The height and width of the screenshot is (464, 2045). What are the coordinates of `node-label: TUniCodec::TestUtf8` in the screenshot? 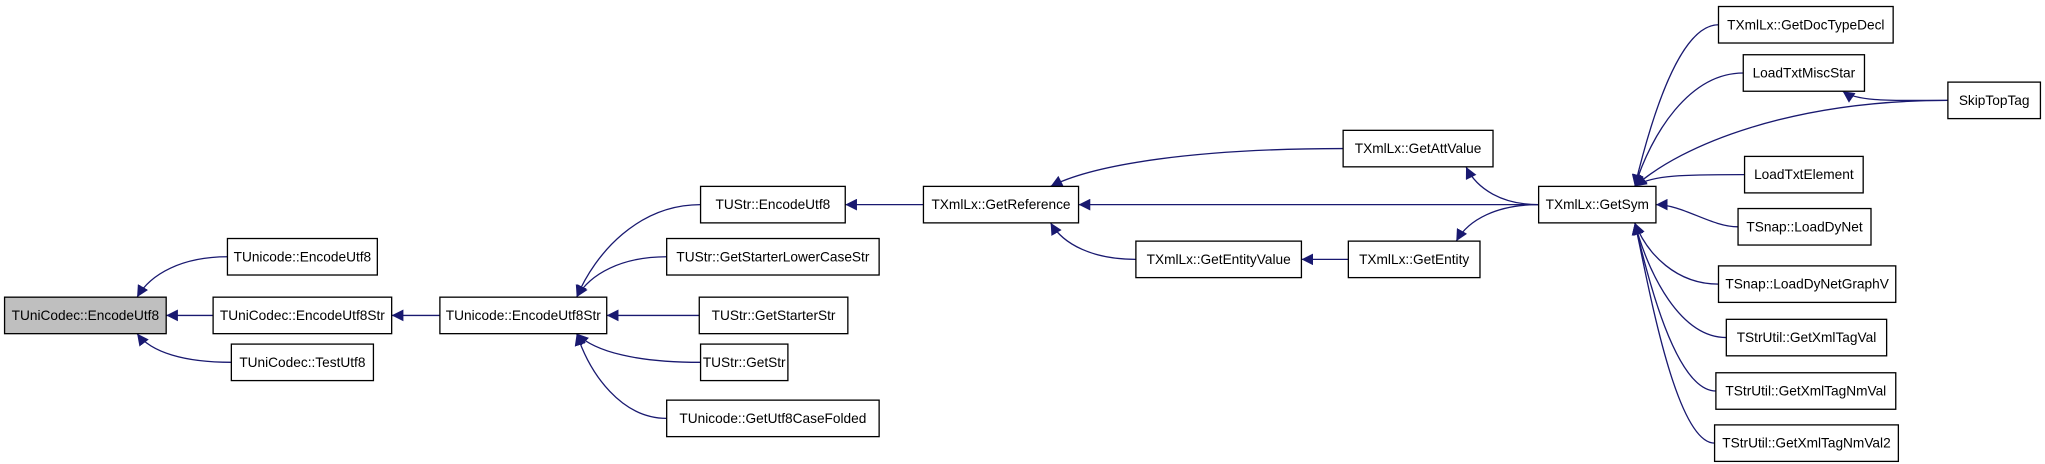 It's located at (302, 362).